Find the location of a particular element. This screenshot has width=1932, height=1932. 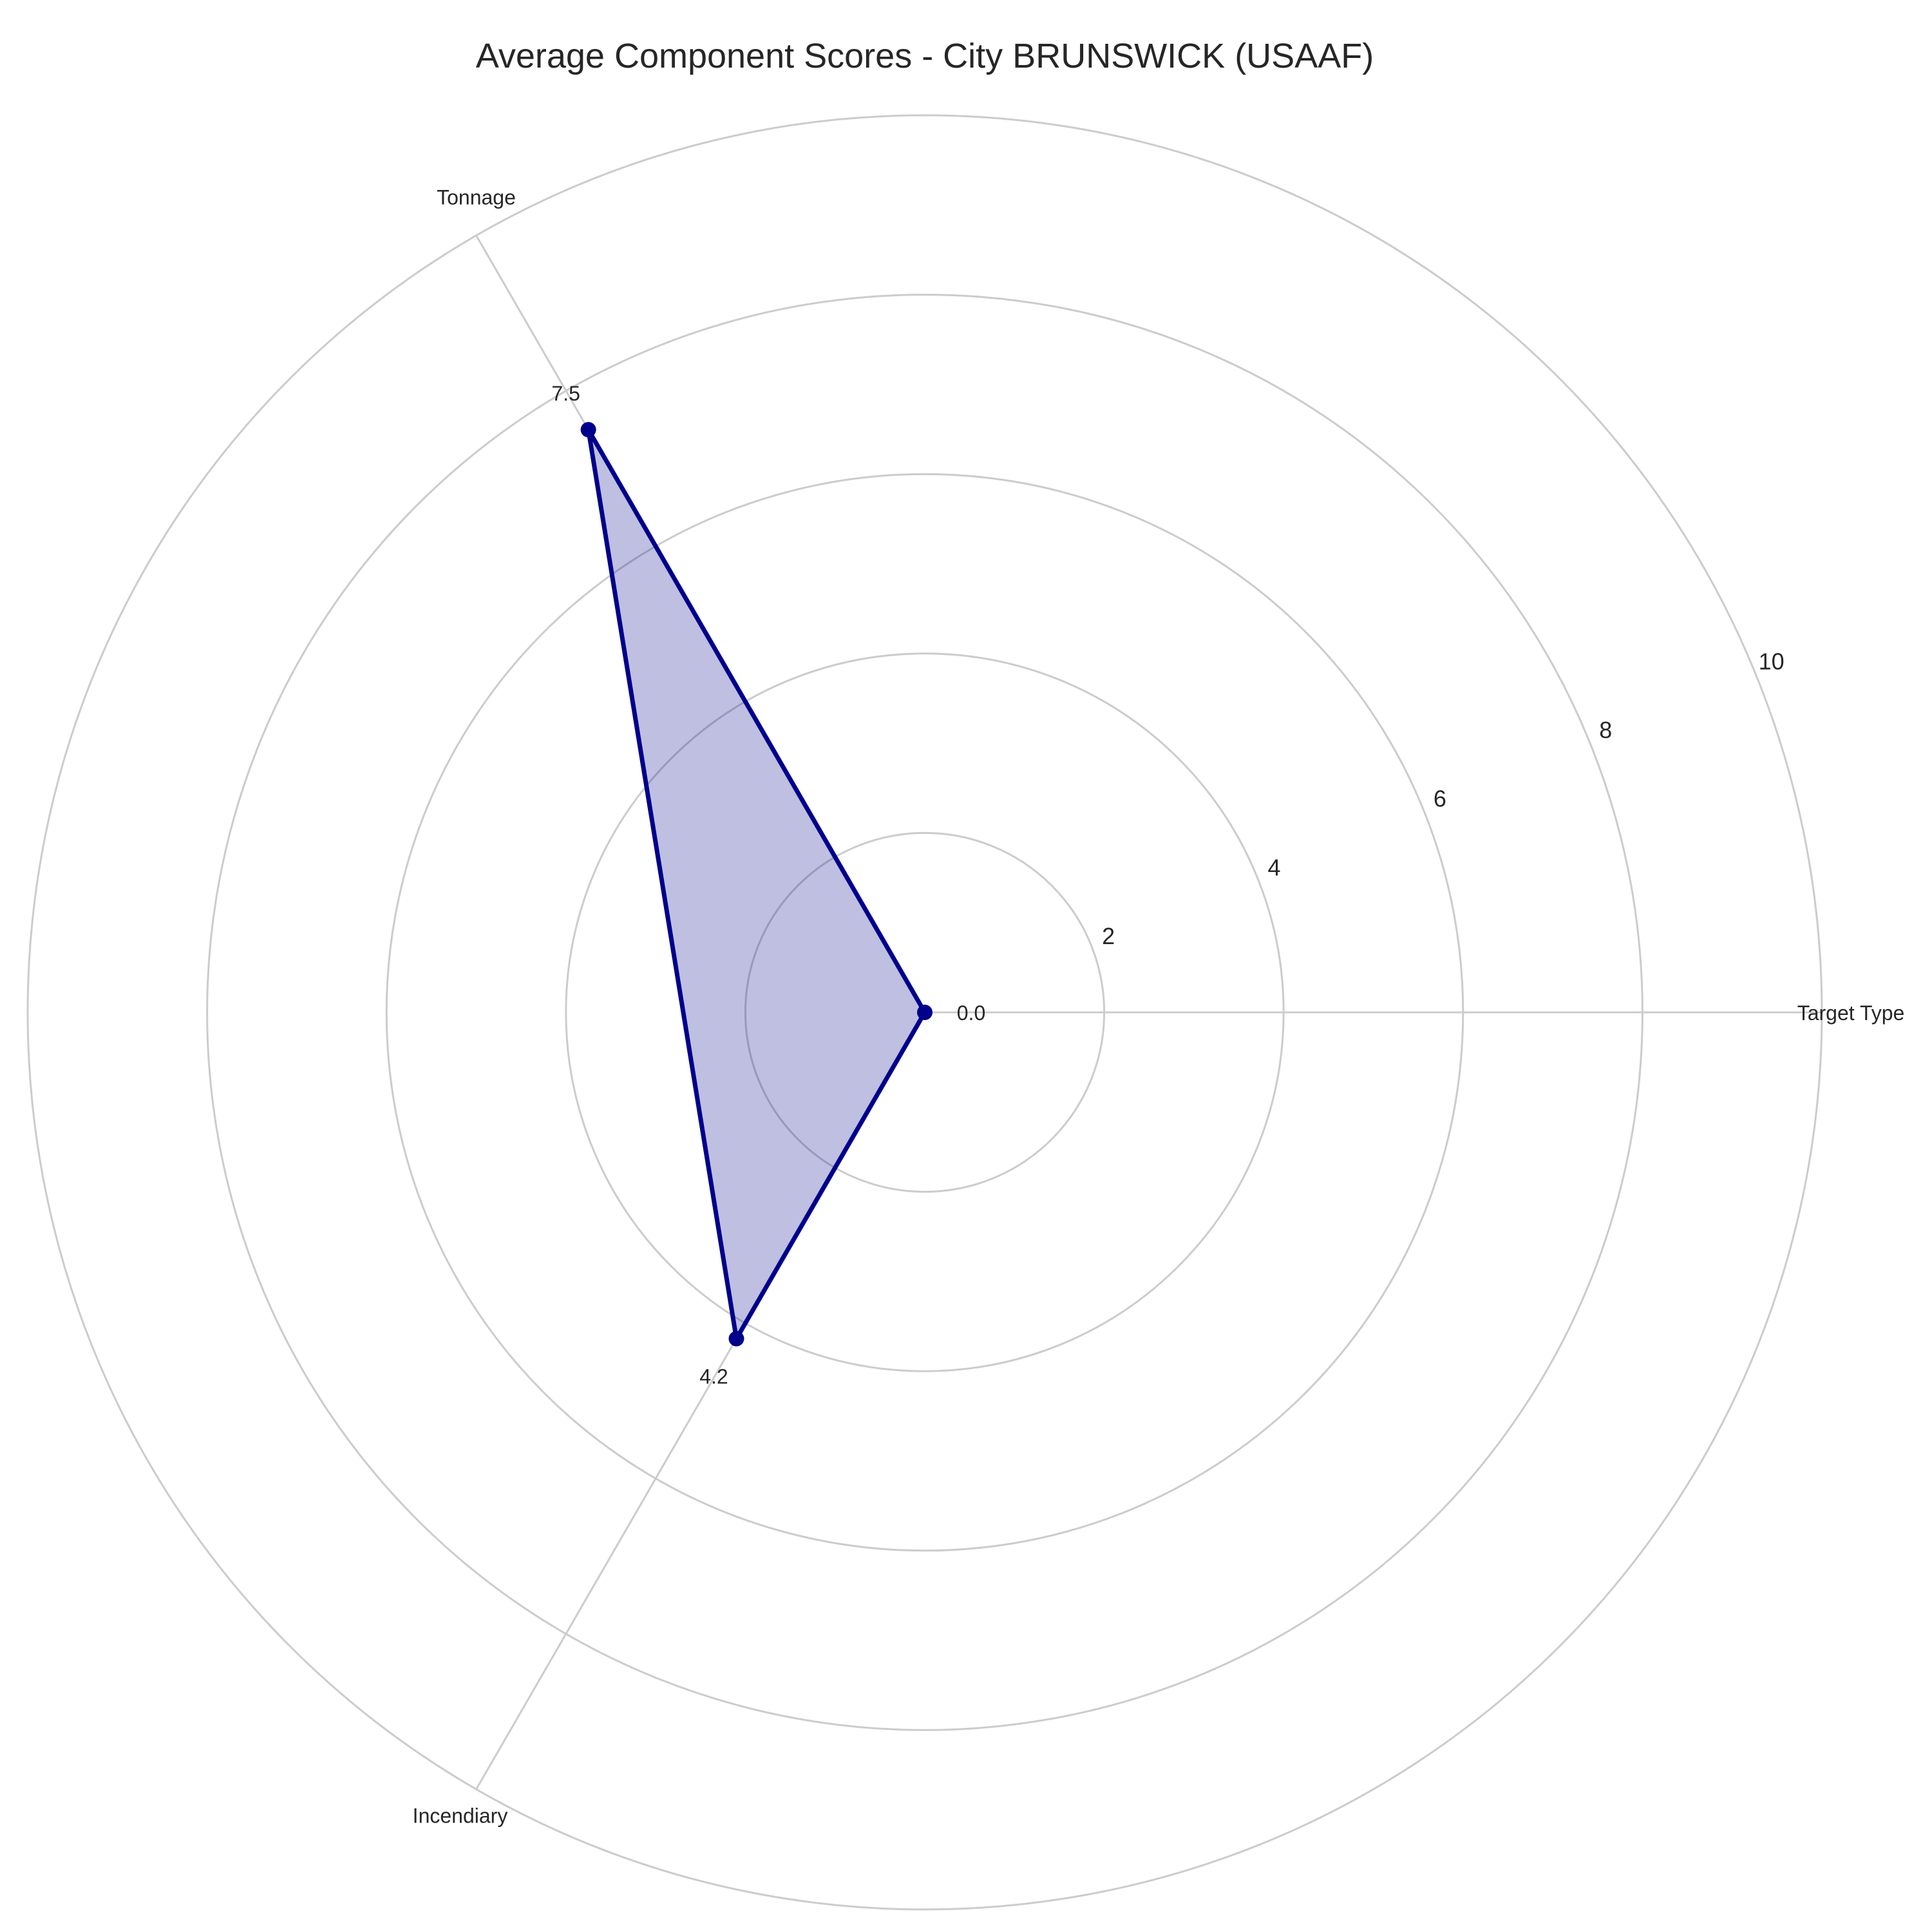

value-label-0: 0.0 is located at coordinates (971, 1013).